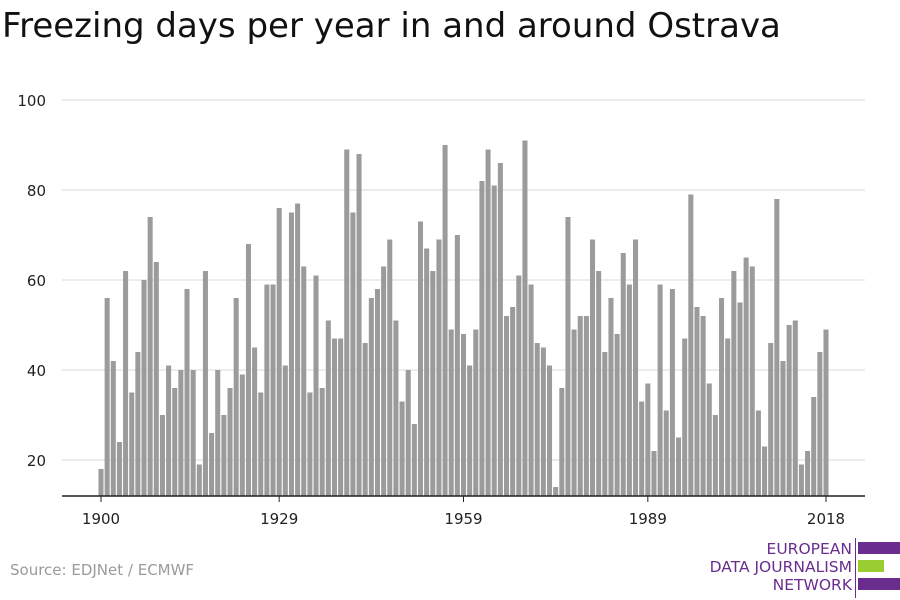 The height and width of the screenshot is (600, 900). I want to click on logo-line-3: NETWORK, so click(812, 585).